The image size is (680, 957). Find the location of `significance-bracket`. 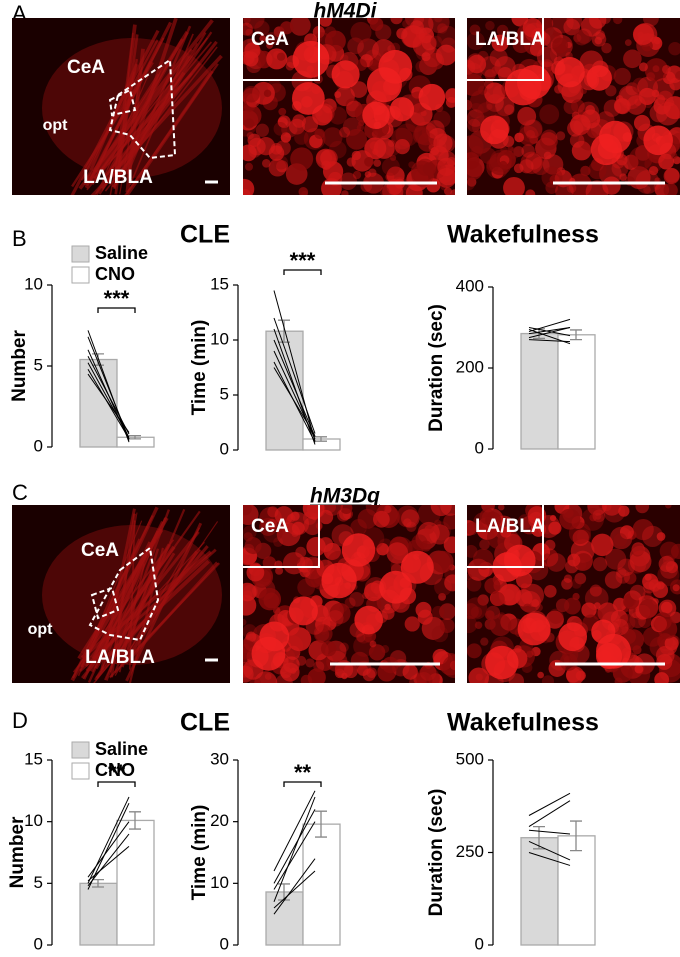

significance-bracket is located at coordinates (302, 784).